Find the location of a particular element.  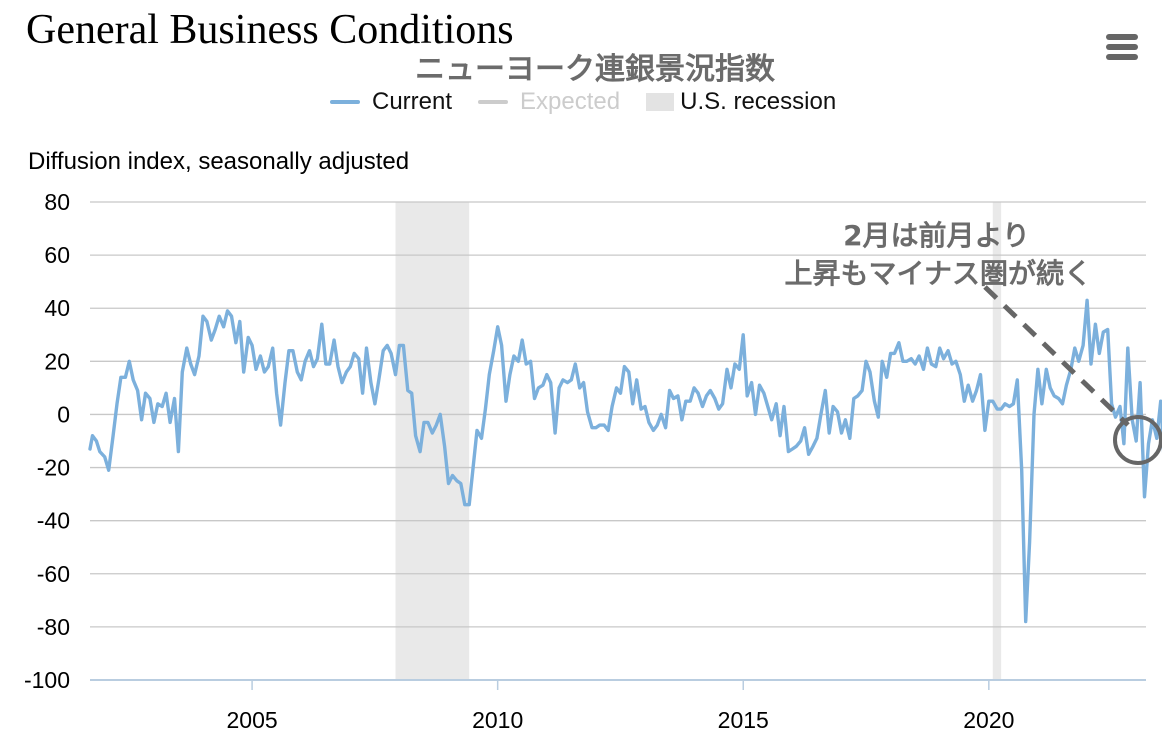

recession-box-swatch is located at coordinates (660, 102).